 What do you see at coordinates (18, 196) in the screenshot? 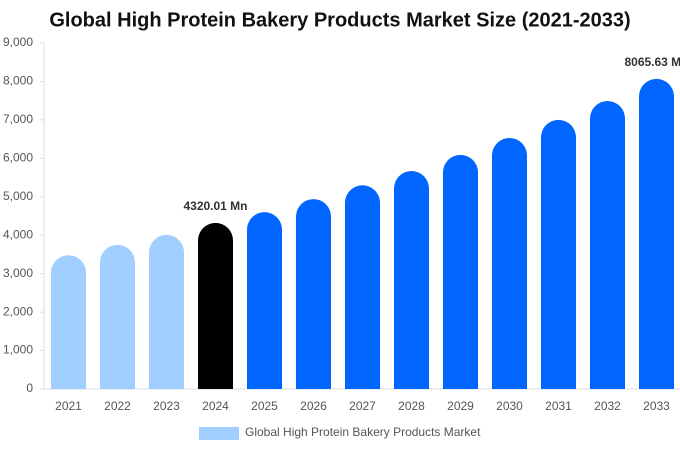
I see `y-tick-label: 5,000` at bounding box center [18, 196].